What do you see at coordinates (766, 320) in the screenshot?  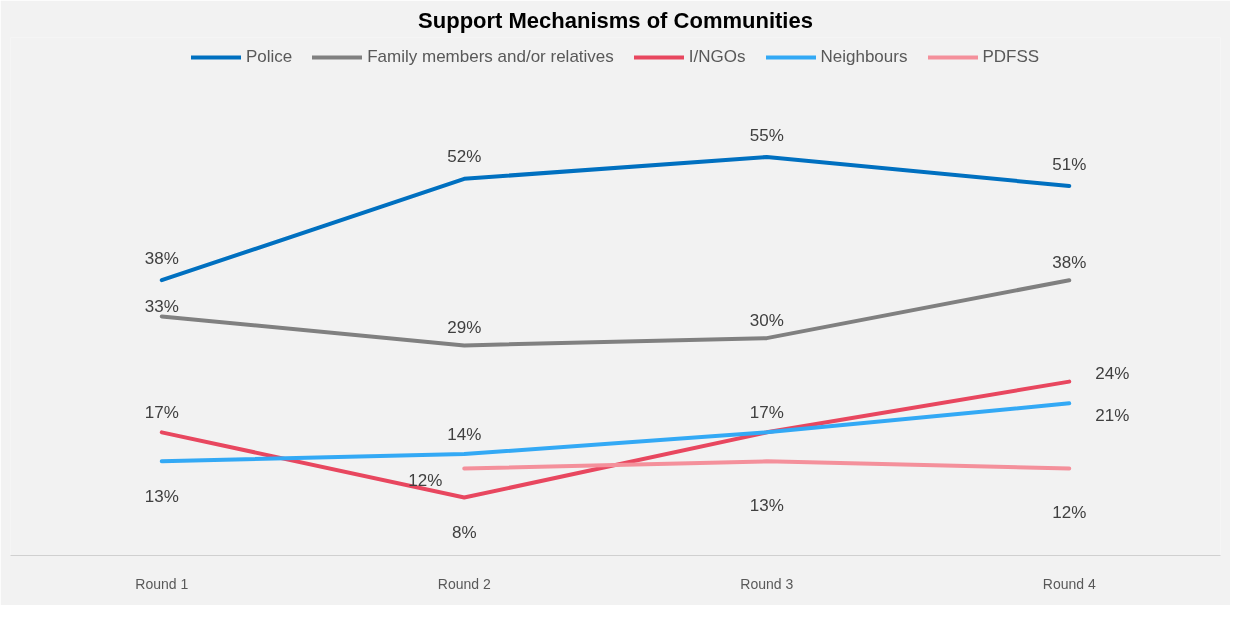 I see `data-label: 30%` at bounding box center [766, 320].